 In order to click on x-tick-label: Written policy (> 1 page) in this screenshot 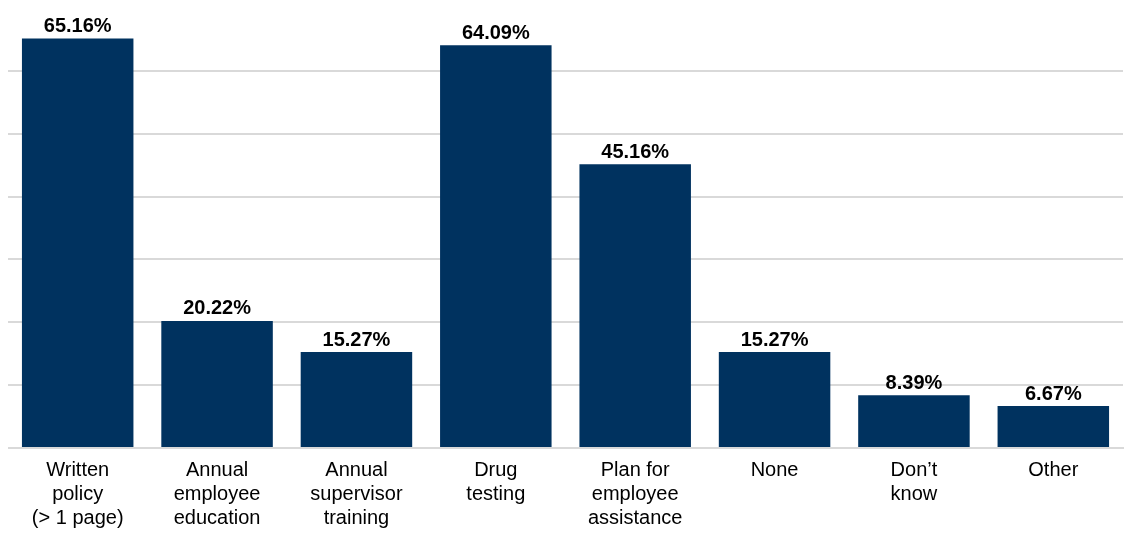, I will do `click(77, 492)`.